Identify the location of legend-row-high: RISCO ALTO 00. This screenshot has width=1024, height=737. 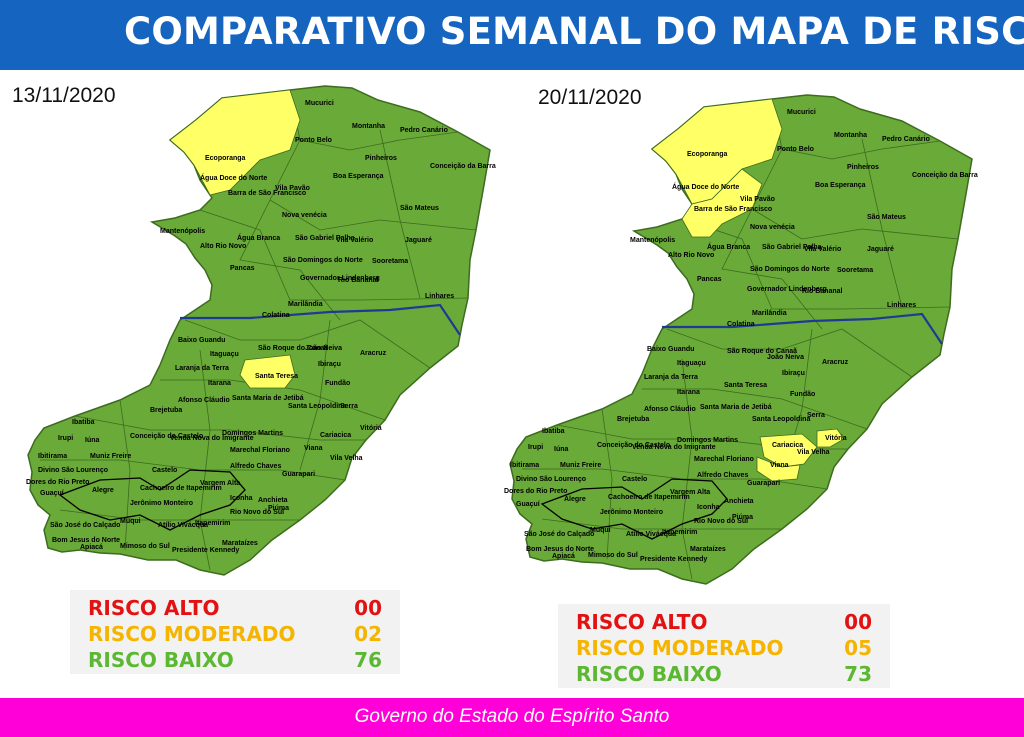
(724, 623).